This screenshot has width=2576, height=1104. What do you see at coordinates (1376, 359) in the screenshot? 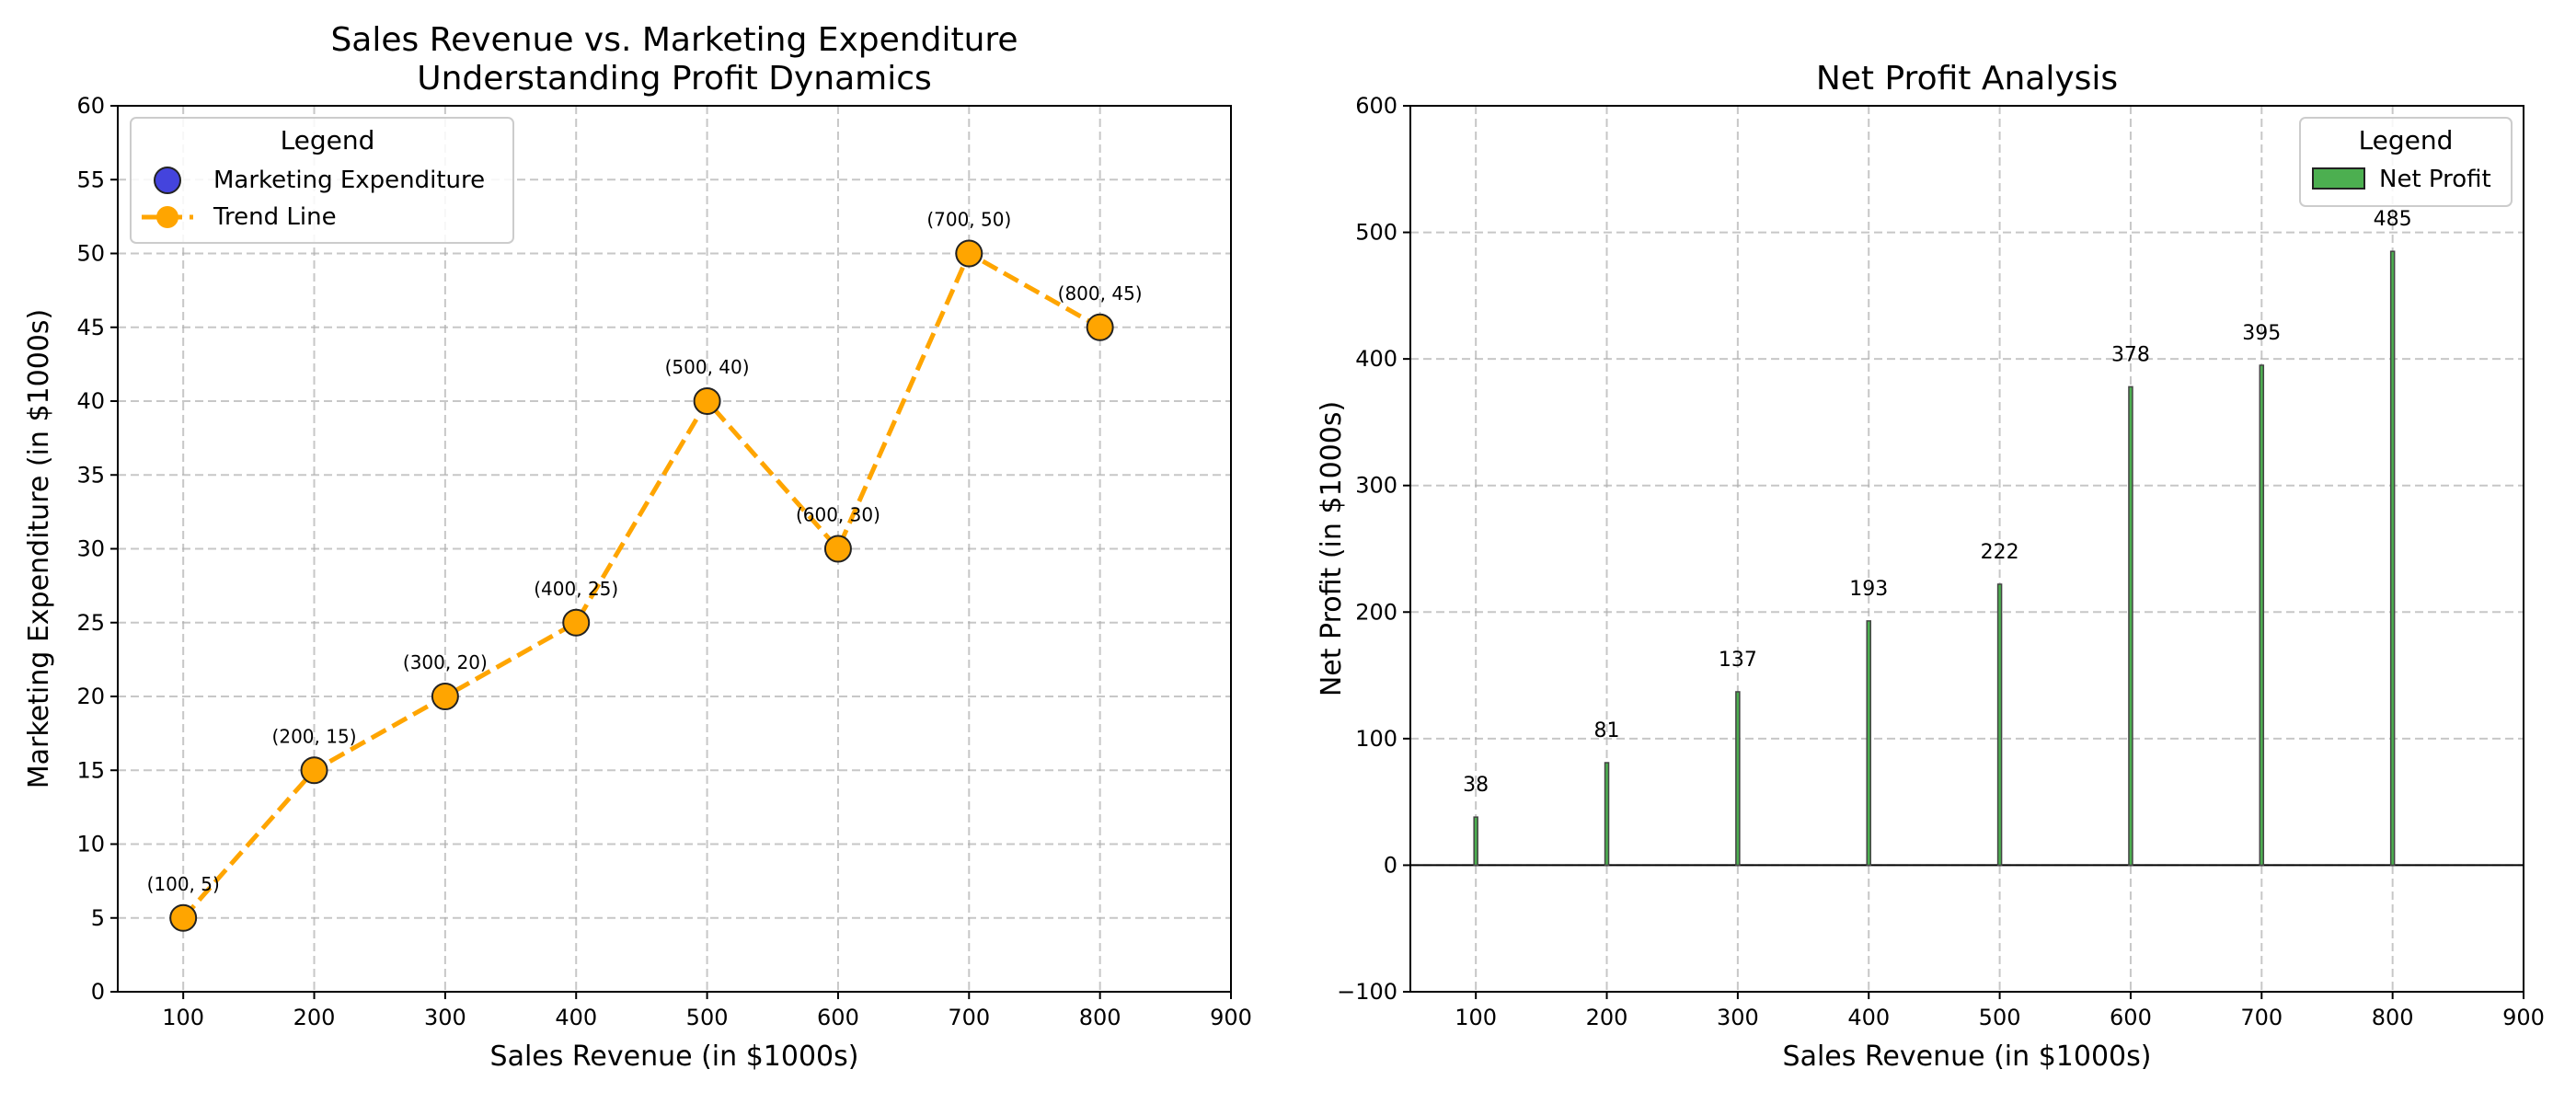
I see `y-tick-label: 400` at bounding box center [1376, 359].